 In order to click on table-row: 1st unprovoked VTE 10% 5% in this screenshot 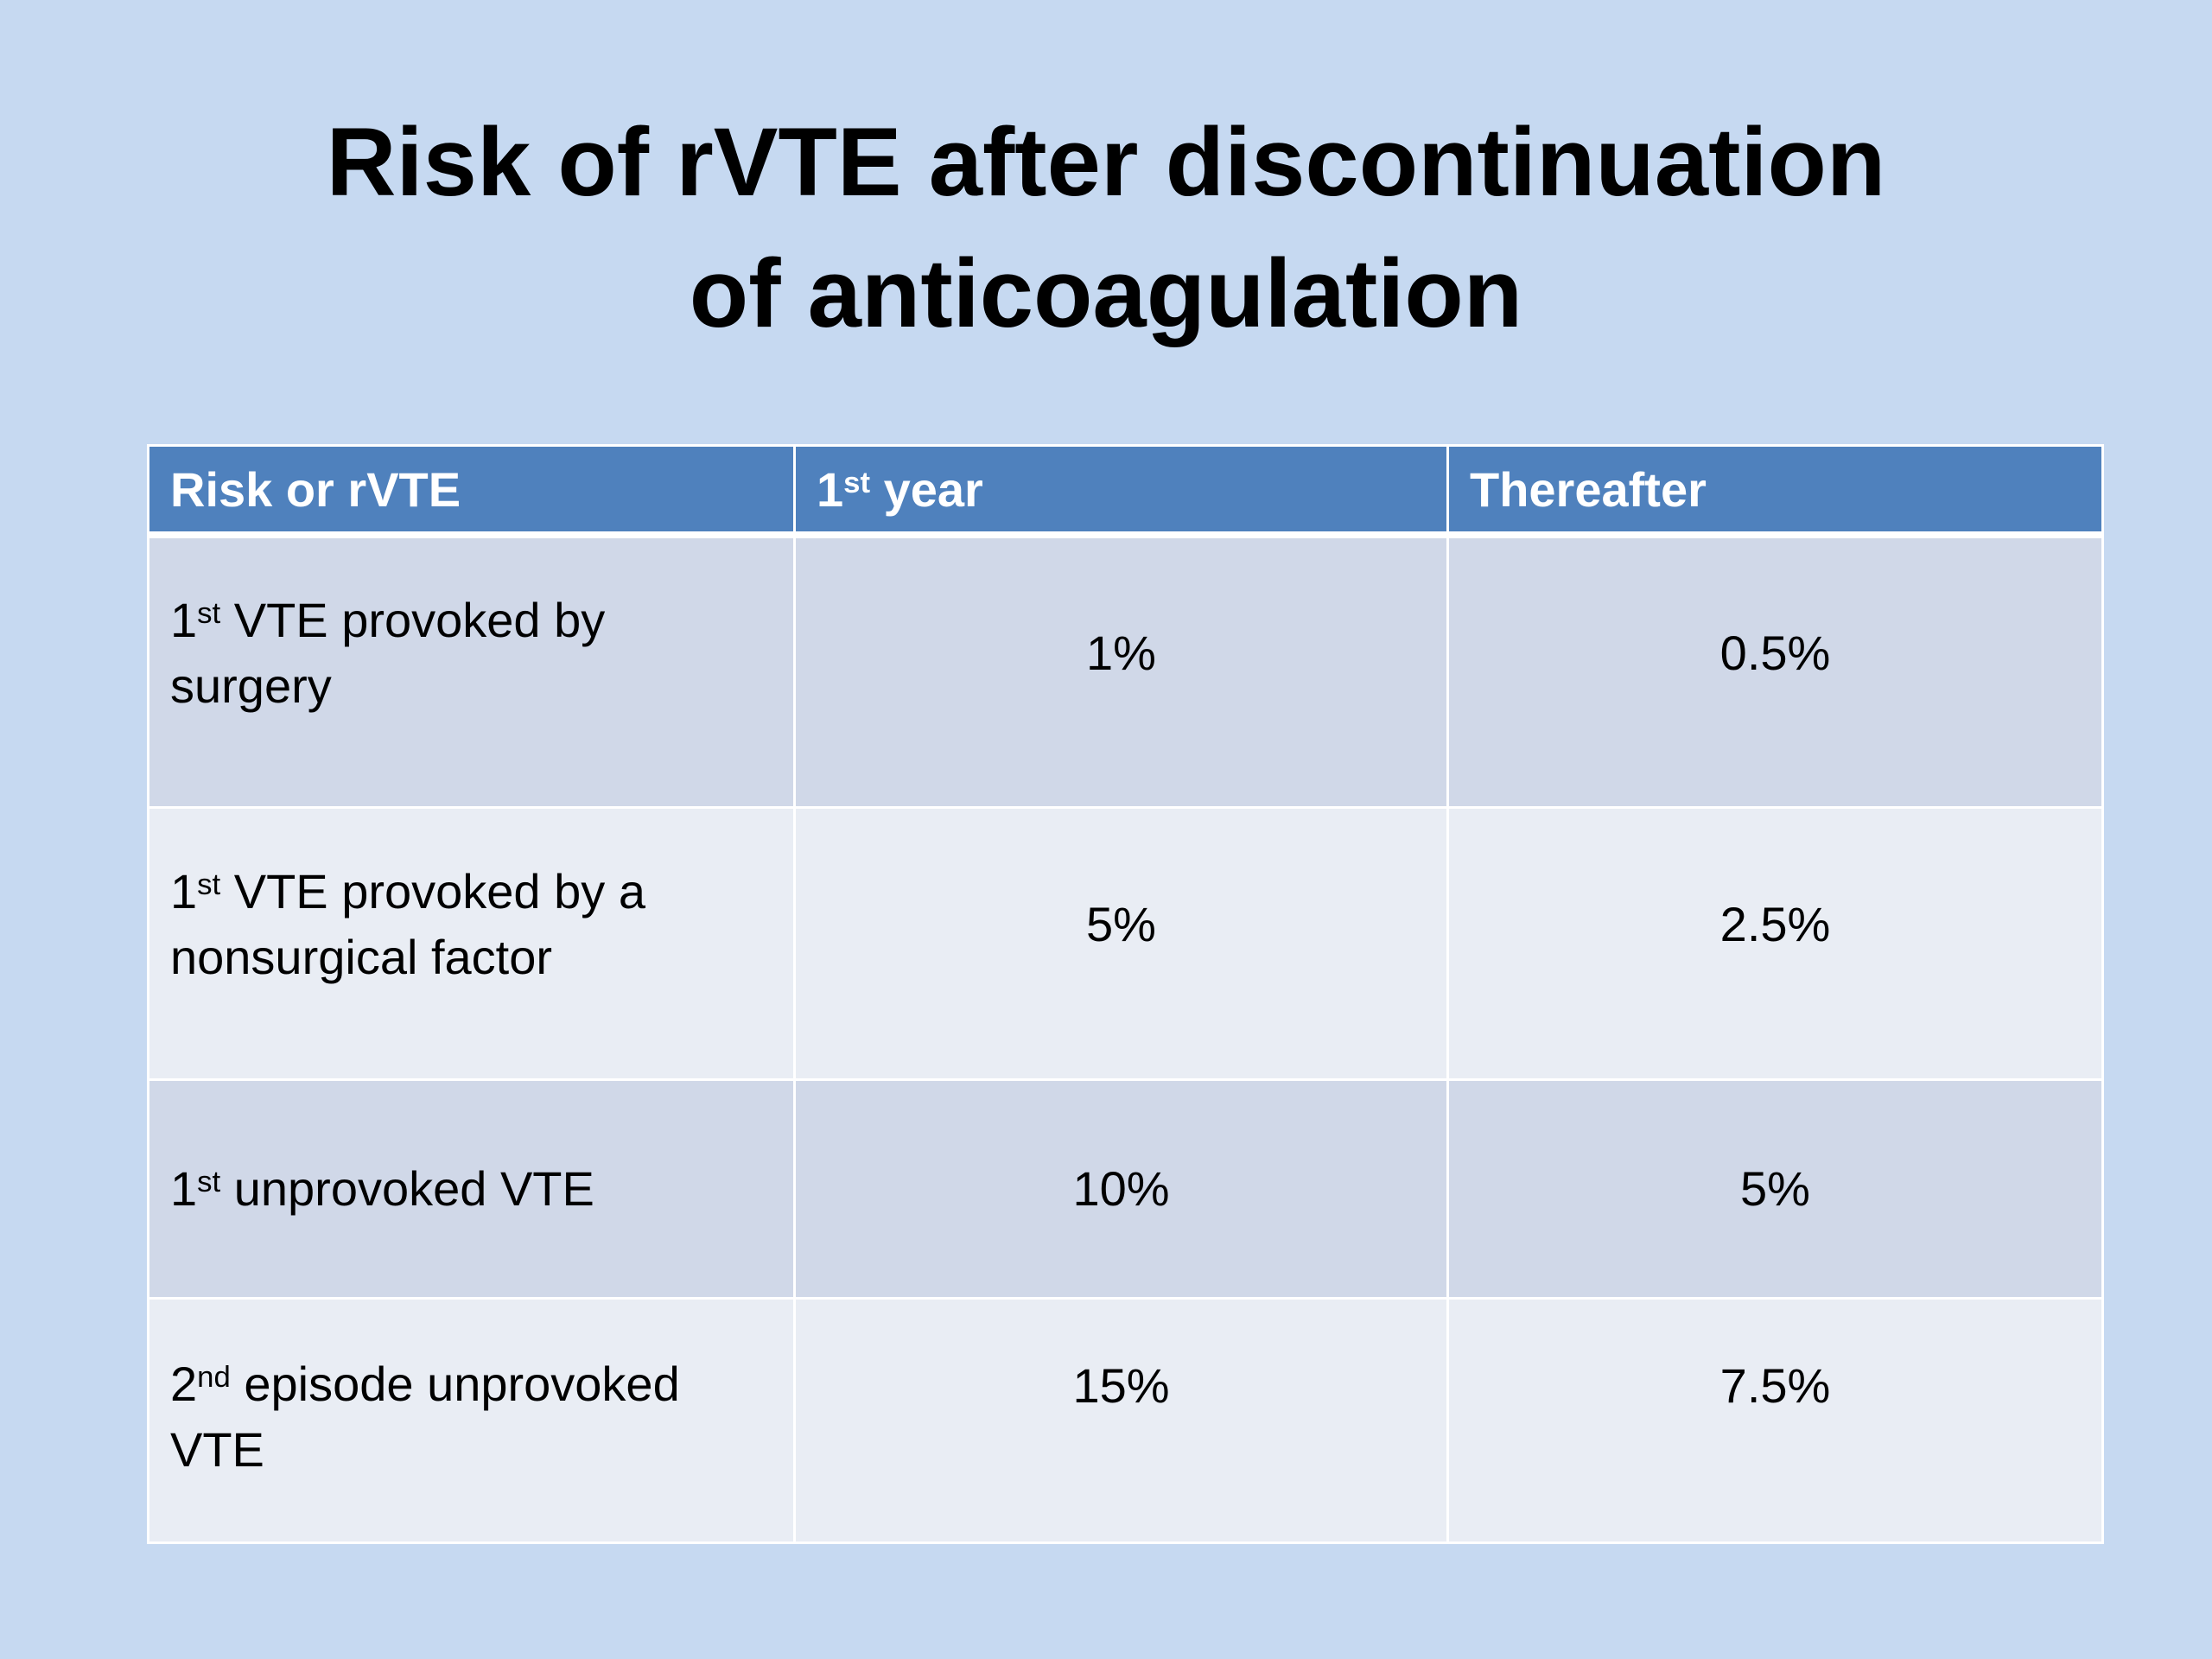, I will do `click(1125, 1189)`.